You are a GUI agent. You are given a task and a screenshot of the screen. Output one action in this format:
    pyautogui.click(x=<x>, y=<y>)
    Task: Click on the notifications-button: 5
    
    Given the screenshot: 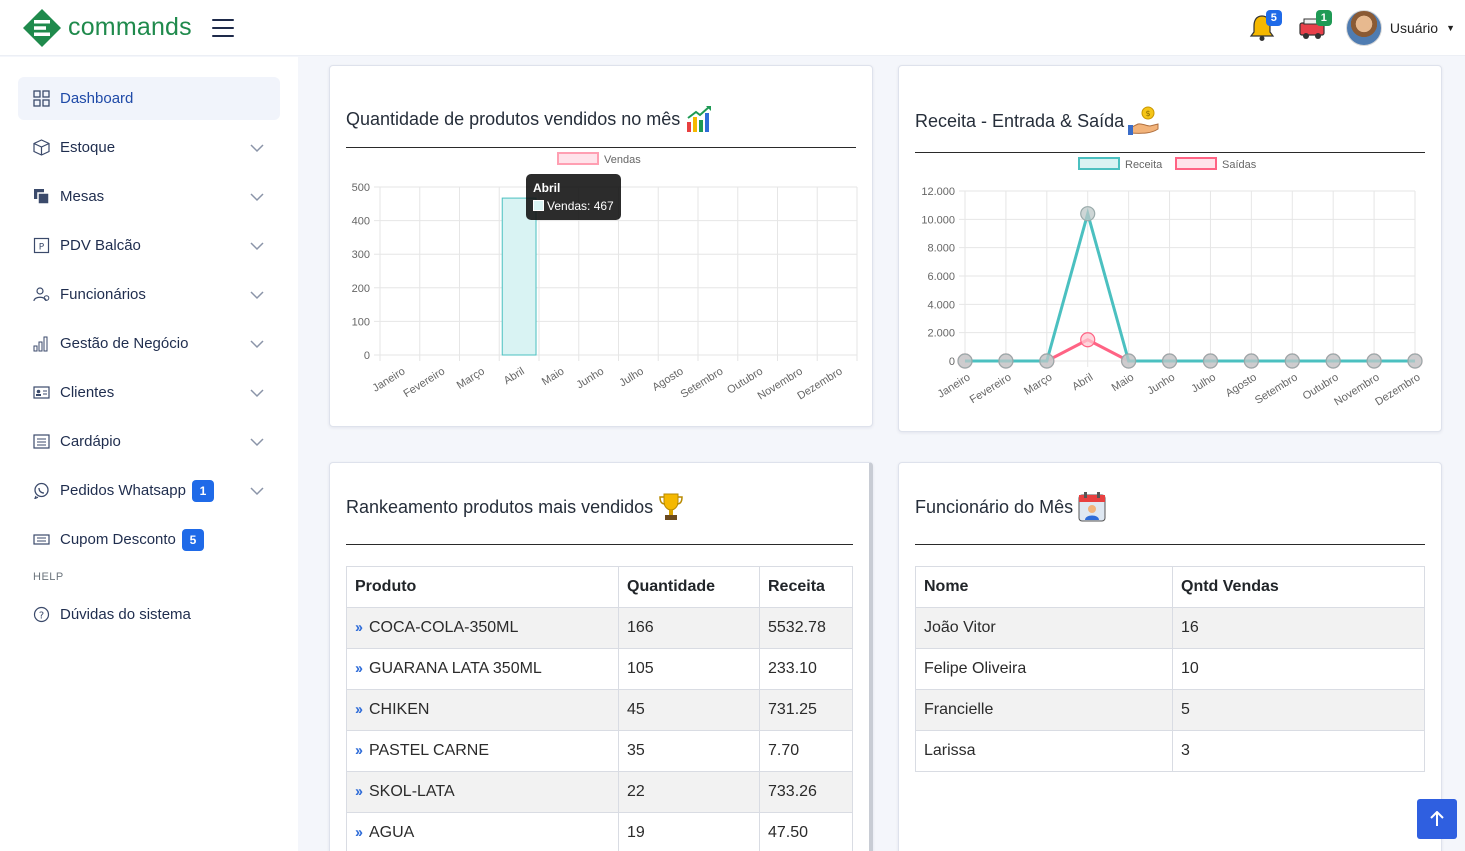 What is the action you would take?
    pyautogui.click(x=1264, y=26)
    